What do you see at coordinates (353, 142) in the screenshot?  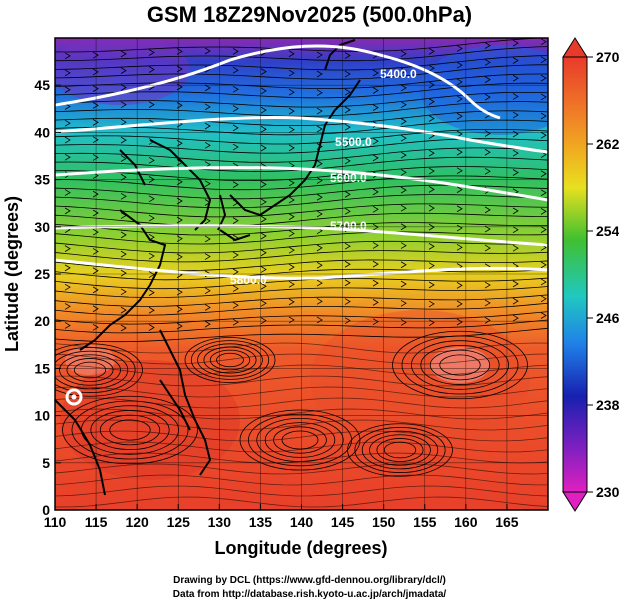 I see `contour-label: 5500.0` at bounding box center [353, 142].